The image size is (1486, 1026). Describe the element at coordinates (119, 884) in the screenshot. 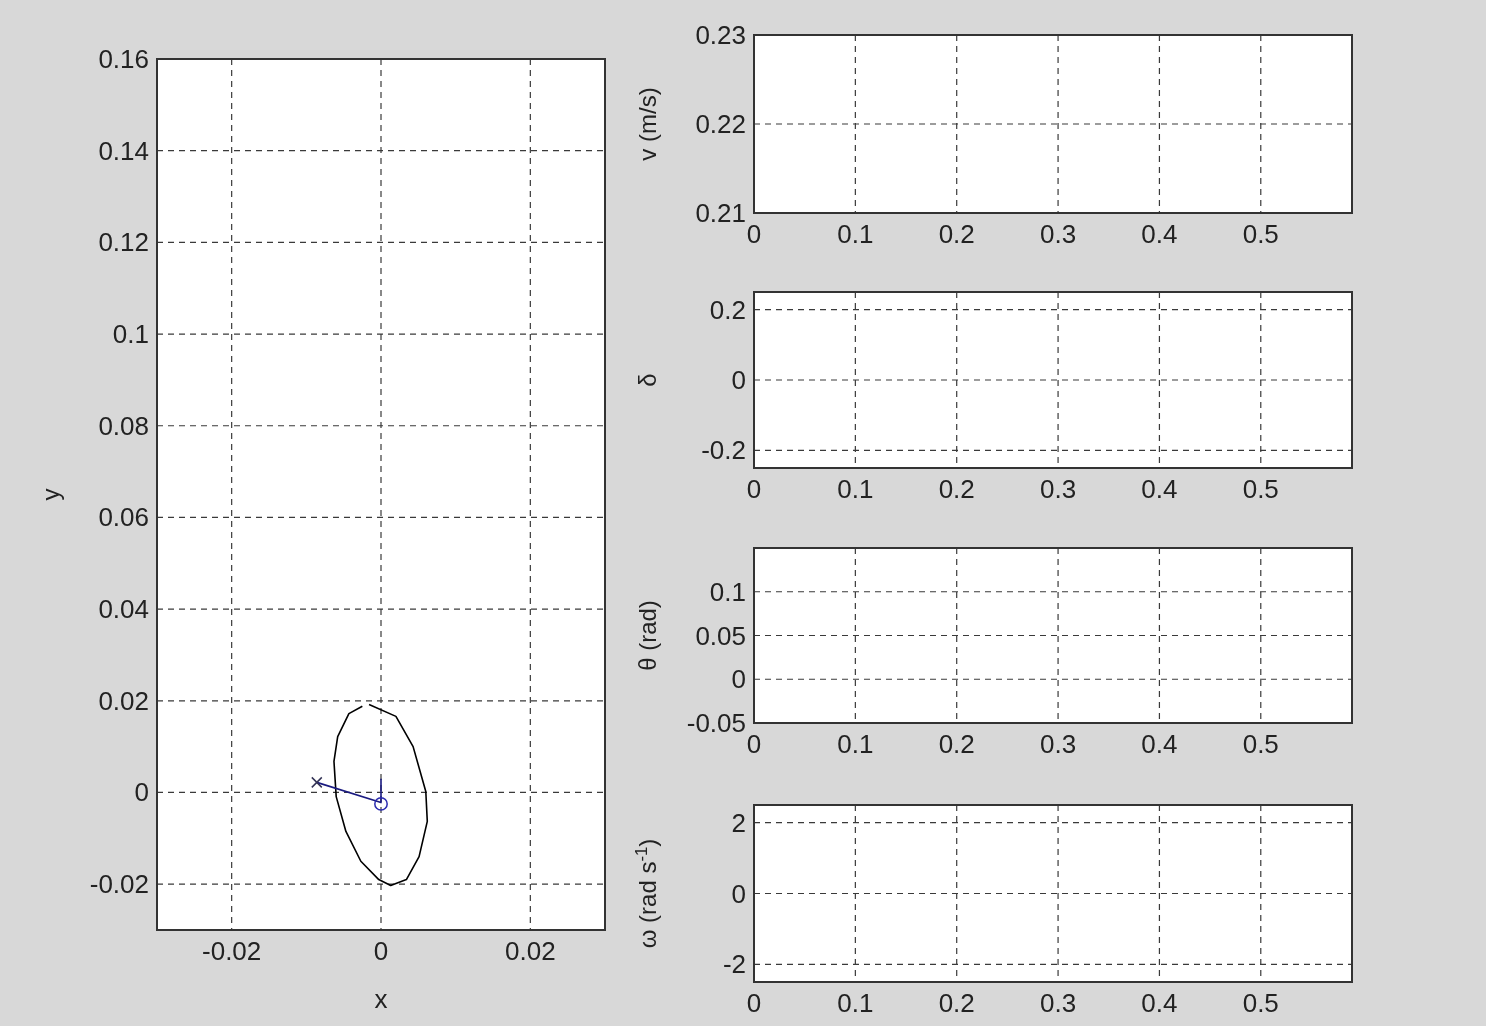

I see `y-tick-label: -0.02` at that location.